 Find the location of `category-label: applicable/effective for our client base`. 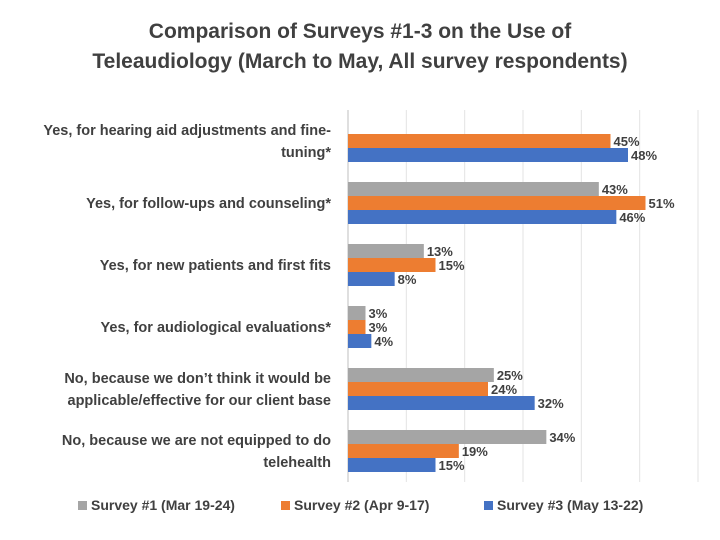

category-label: applicable/effective for our client base is located at coordinates (200, 401).